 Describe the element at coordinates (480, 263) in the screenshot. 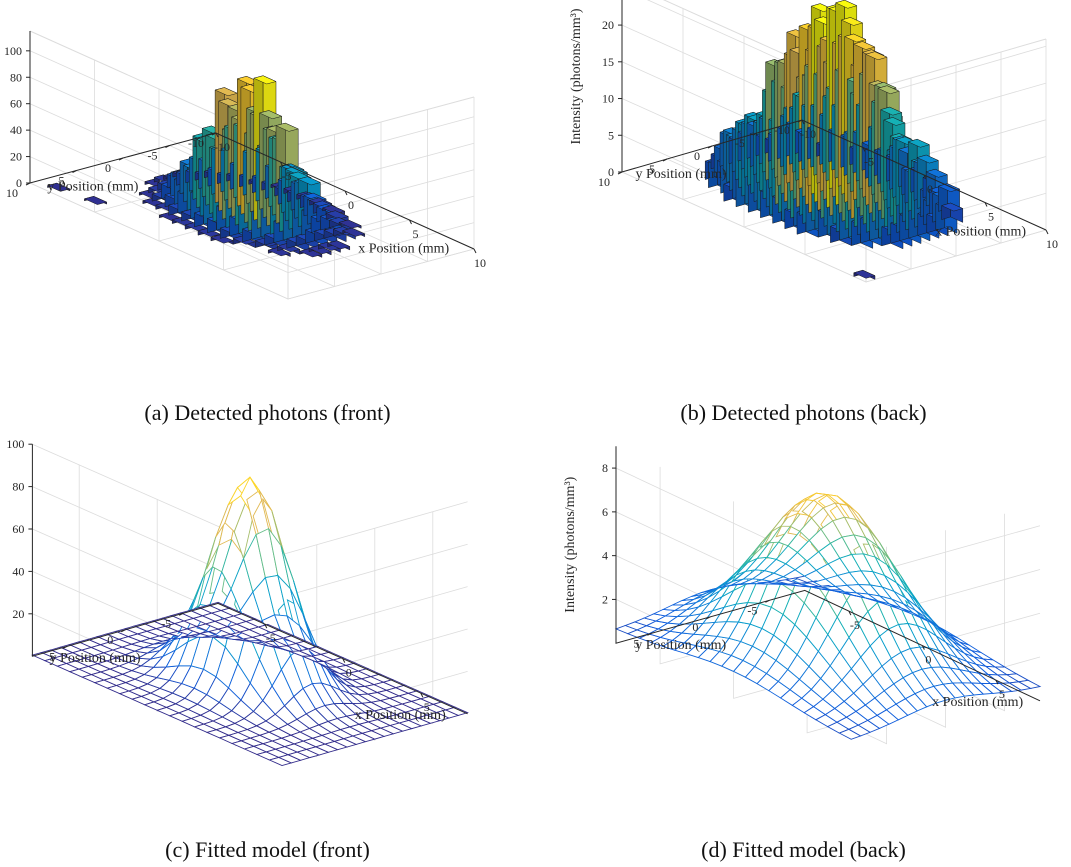

I see `x-tick-label: 10` at that location.